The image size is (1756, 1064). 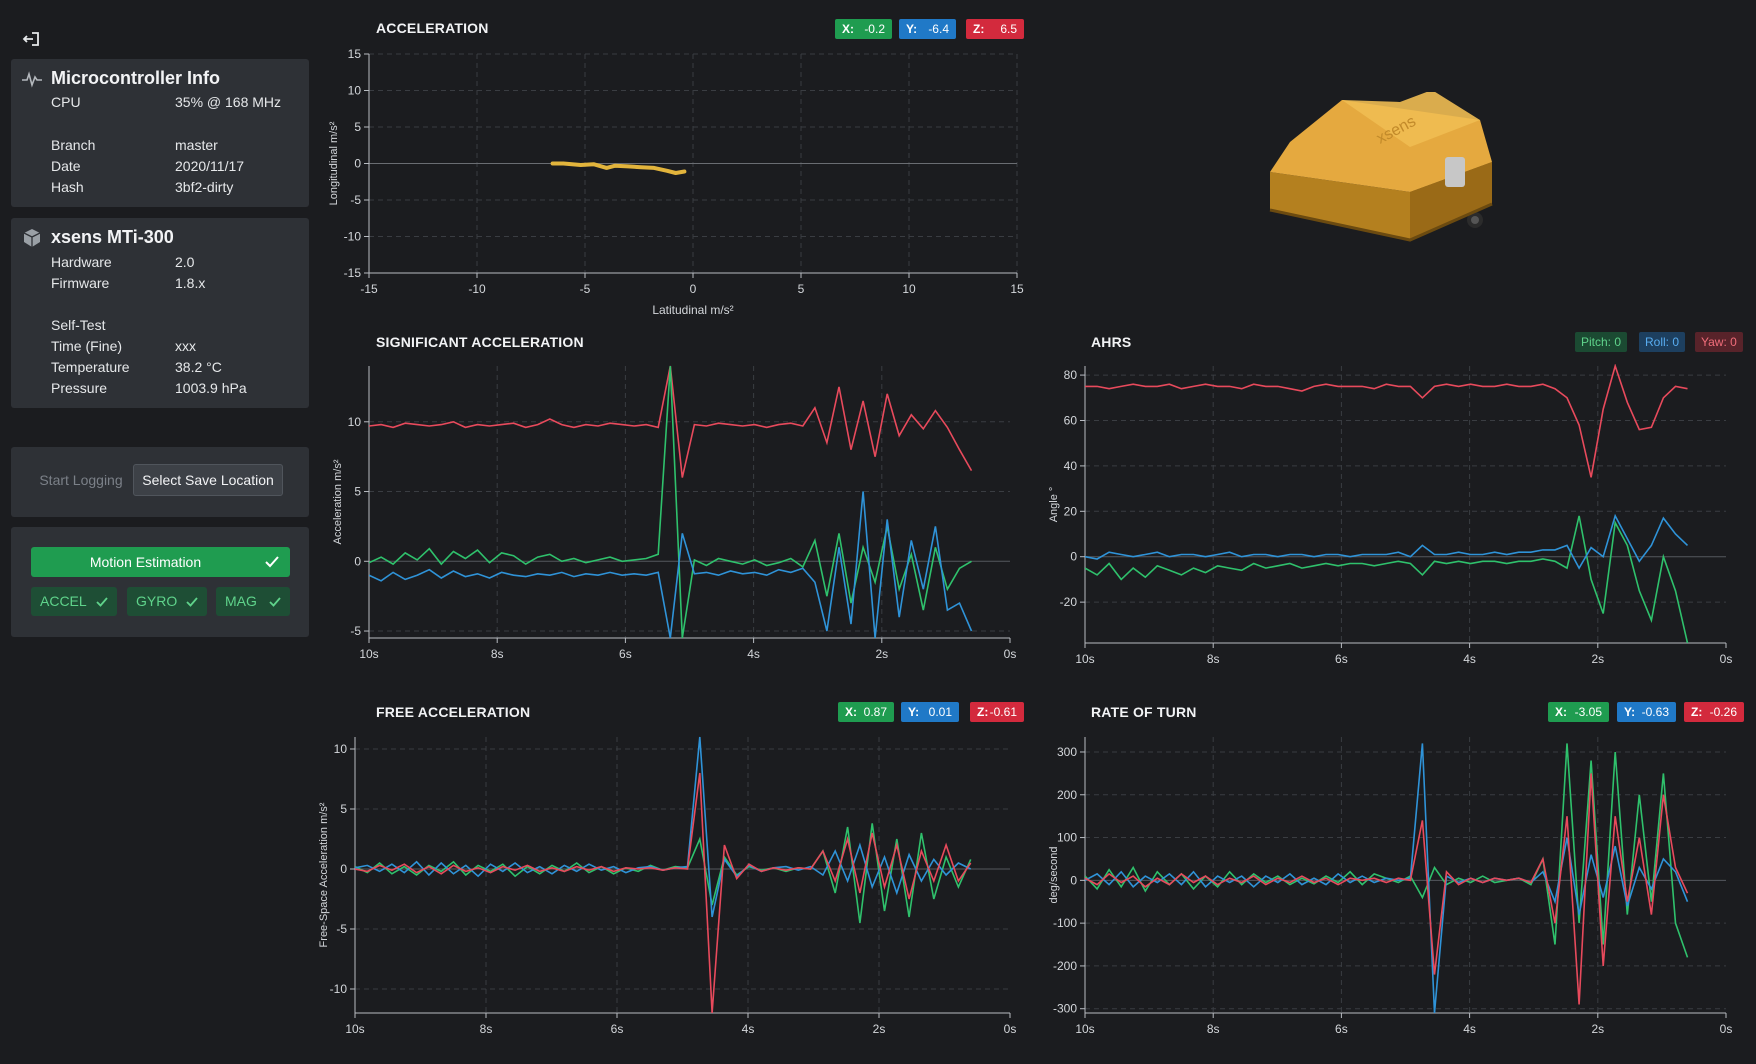 I want to click on accel-y-badge: Y: -6.4, so click(x=927, y=29).